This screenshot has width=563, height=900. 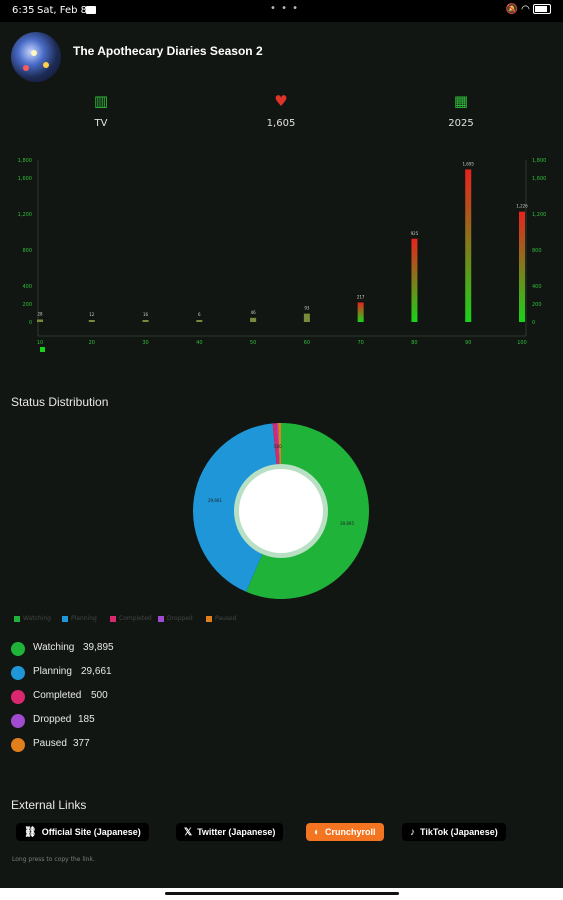 What do you see at coordinates (253, 343) in the screenshot?
I see `x-tick-label: 50` at bounding box center [253, 343].